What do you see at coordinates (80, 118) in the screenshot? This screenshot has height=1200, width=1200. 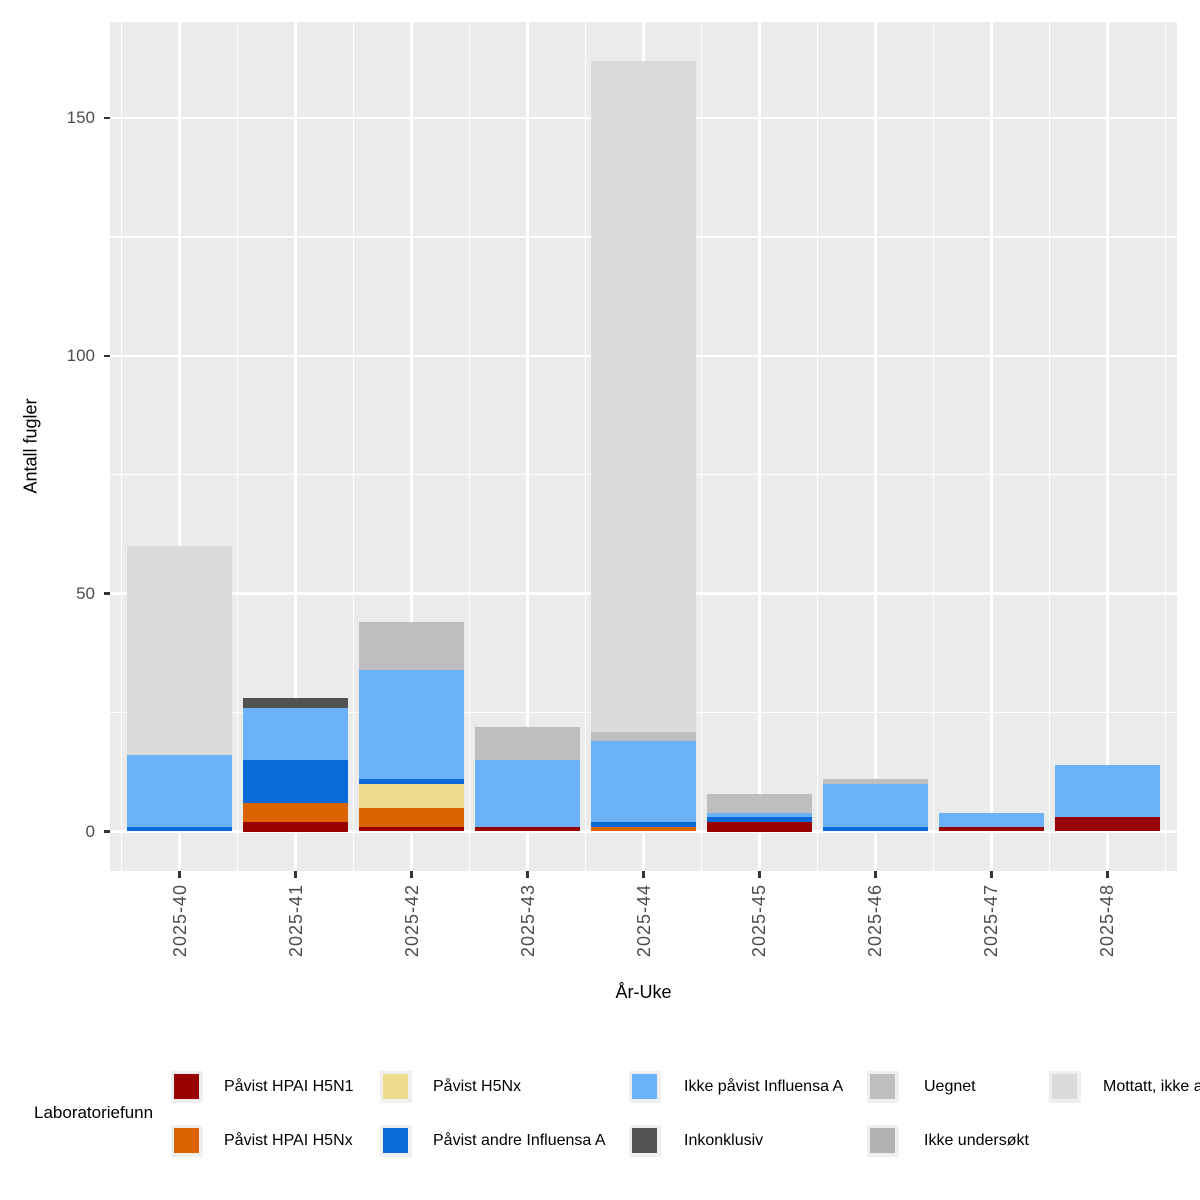 I see `y-axis-tick-label: 150` at bounding box center [80, 118].